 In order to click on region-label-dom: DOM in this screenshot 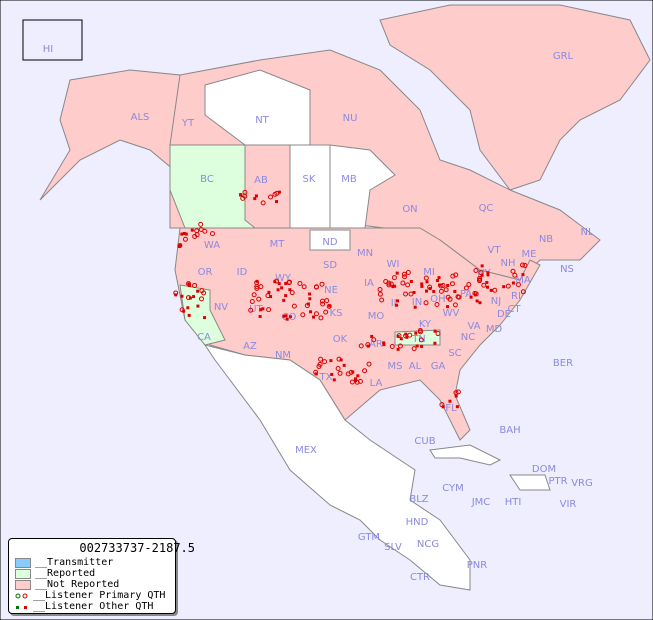, I will do `click(544, 469)`.